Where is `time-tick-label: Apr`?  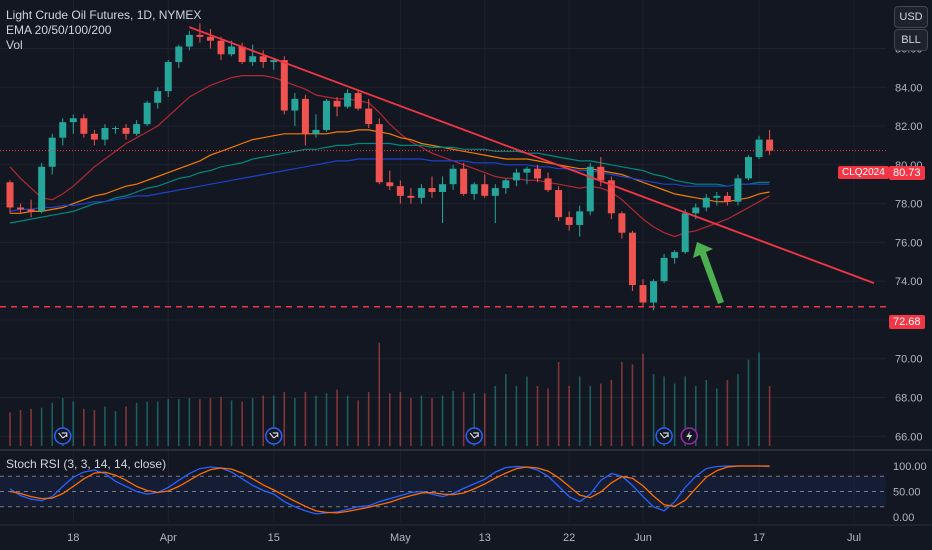
time-tick-label: Apr is located at coordinates (168, 538).